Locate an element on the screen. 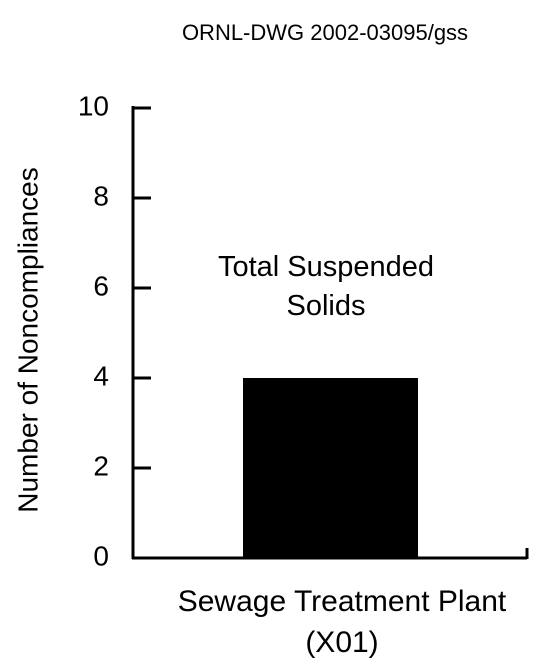  annotation: Total Suspended Solids is located at coordinates (326, 287).